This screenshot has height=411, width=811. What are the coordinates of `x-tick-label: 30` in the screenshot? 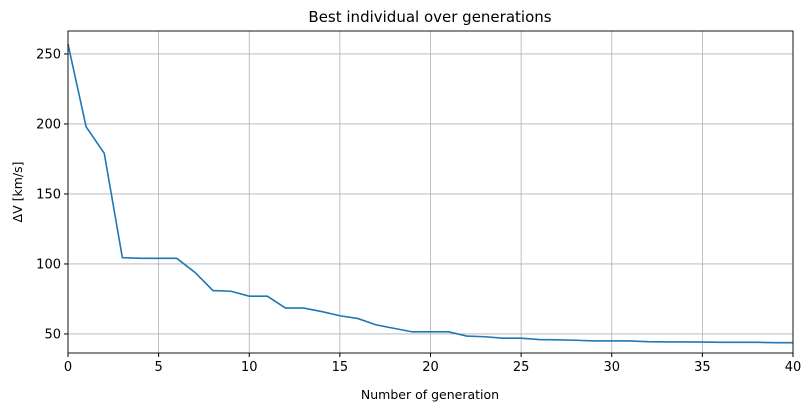 It's located at (611, 367).